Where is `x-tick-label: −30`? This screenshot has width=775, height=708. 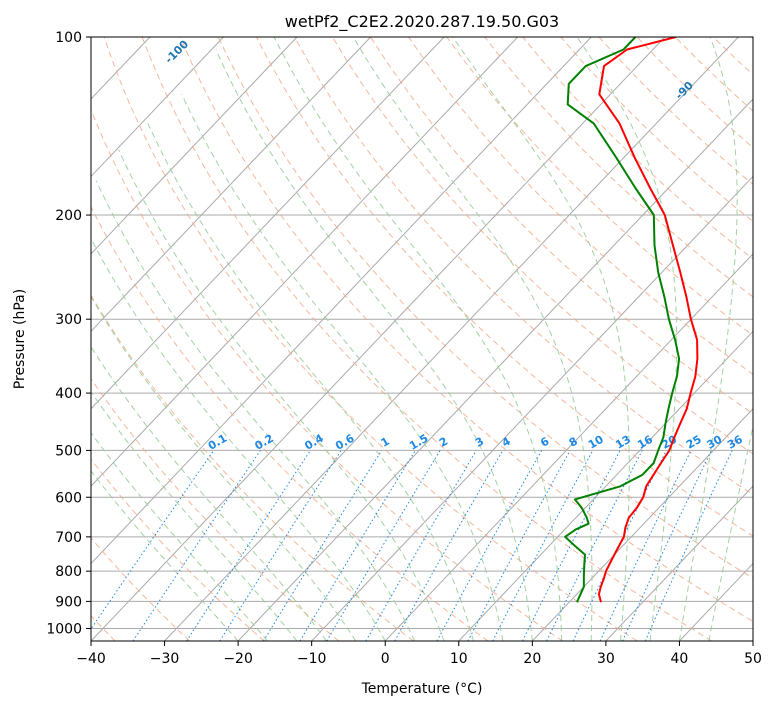
x-tick-label: −30 is located at coordinates (165, 659).